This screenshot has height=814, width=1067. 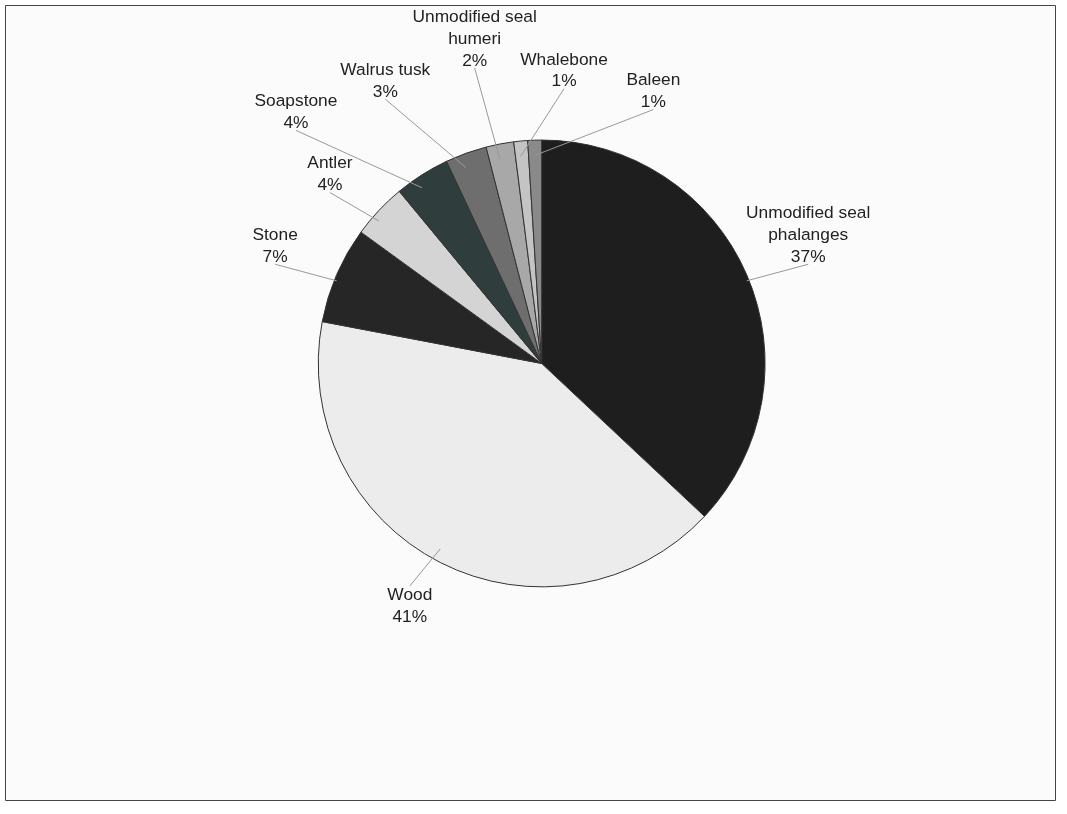 I want to click on slice-label: Antler, so click(x=330, y=162).